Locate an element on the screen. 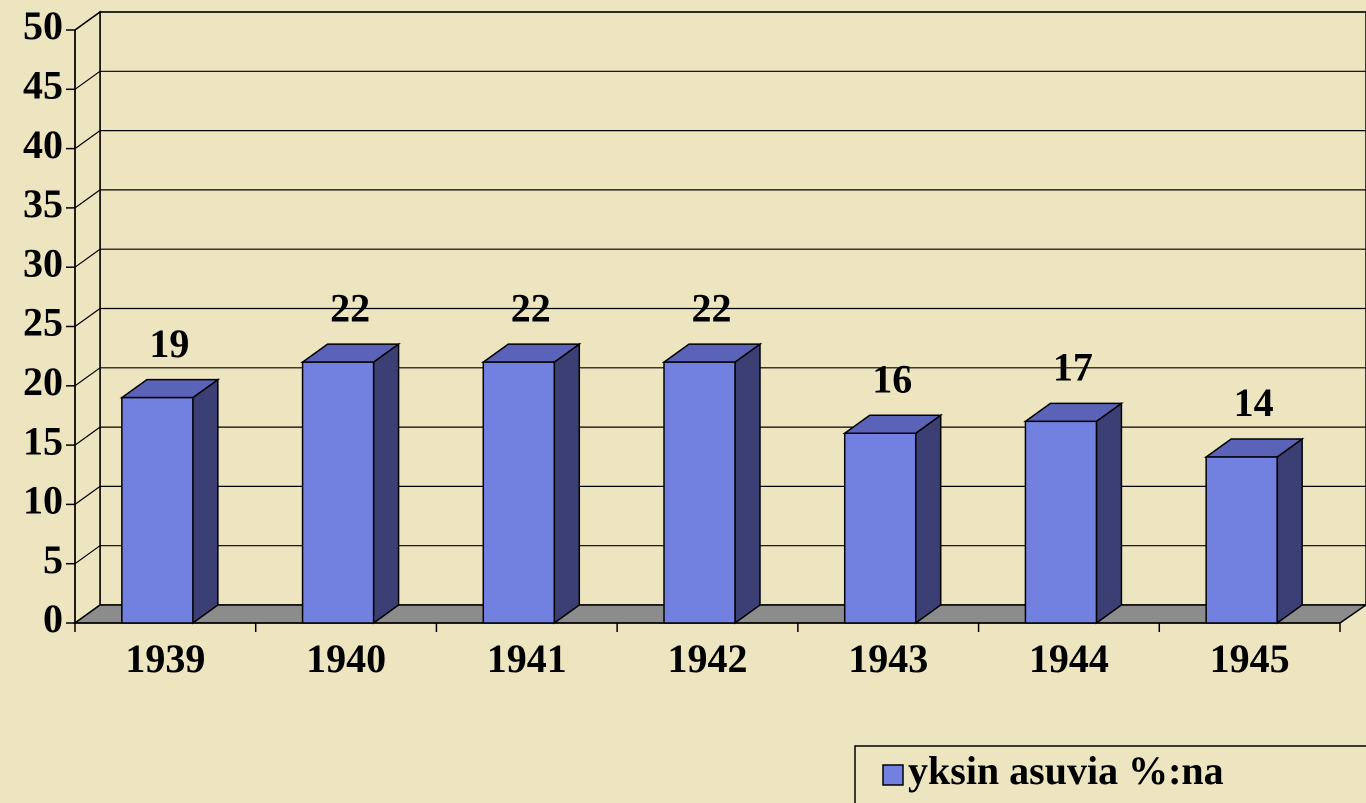 Image resolution: width=1366 pixels, height=803 pixels. legend-box is located at coordinates (1110, 774).